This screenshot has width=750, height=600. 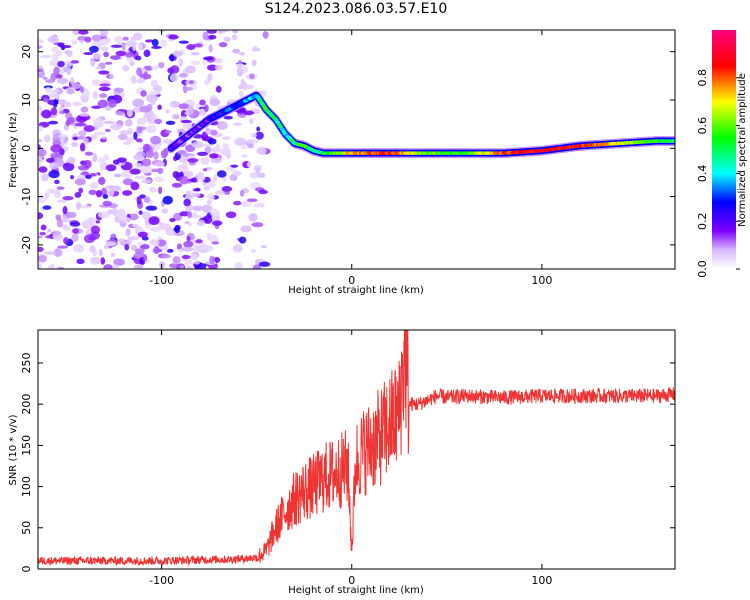 What do you see at coordinates (356, 590) in the screenshot?
I see `snr-x-axis-label: Height of straight line (km)` at bounding box center [356, 590].